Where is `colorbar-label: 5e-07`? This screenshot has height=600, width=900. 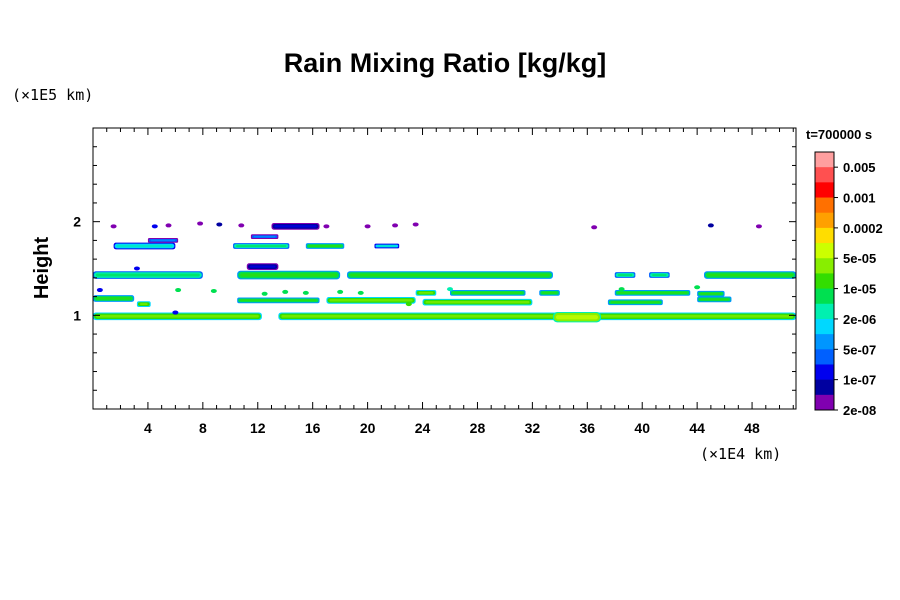
colorbar-label: 5e-07 is located at coordinates (859, 349).